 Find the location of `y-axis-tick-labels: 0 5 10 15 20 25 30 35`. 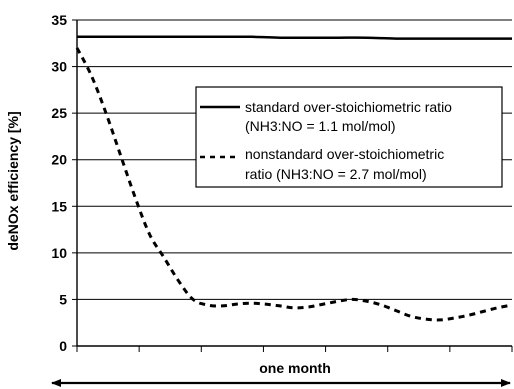

y-axis-tick-labels: 0 5 10 15 20 25 30 35 is located at coordinates (64, 183).